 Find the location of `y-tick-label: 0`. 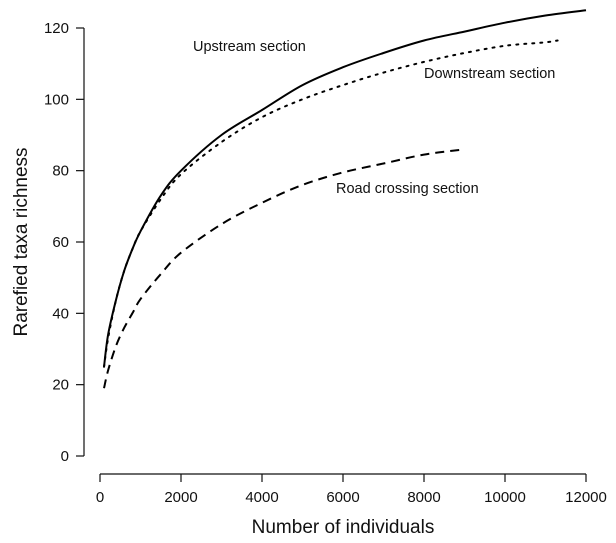

y-tick-label: 0 is located at coordinates (65, 456).